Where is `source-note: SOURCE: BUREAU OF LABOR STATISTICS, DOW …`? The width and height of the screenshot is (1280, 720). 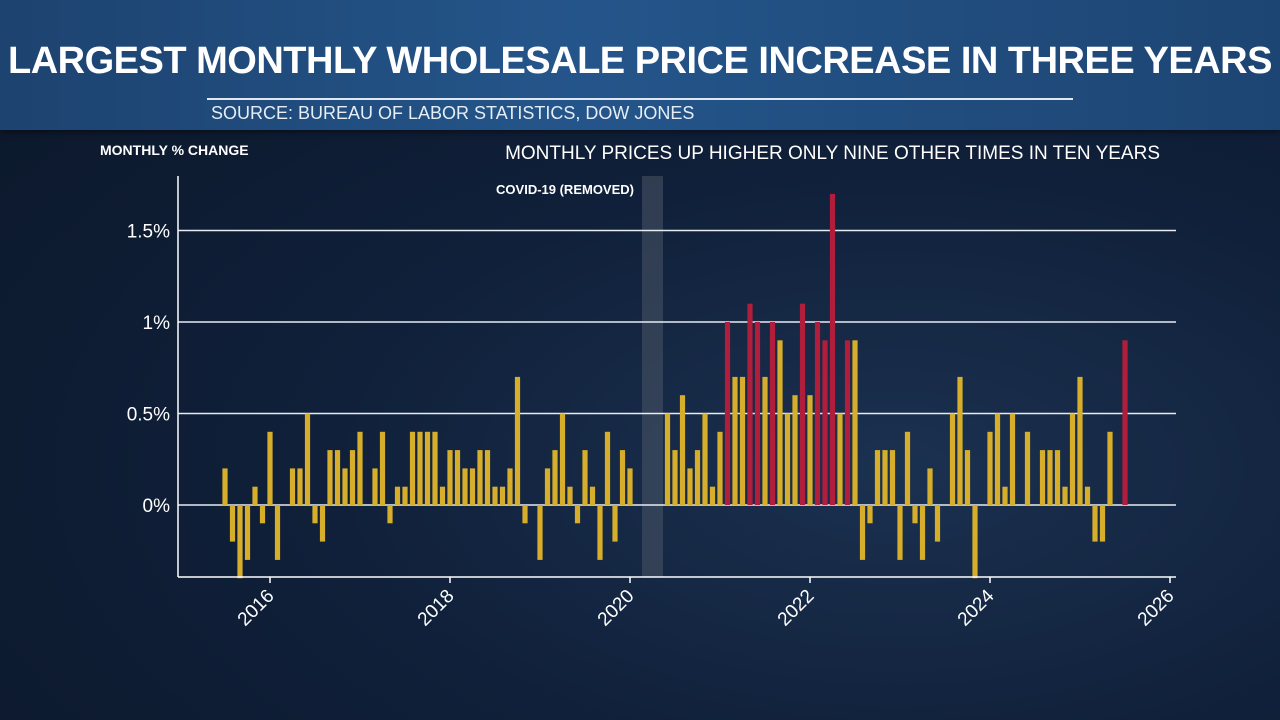 source-note: SOURCE: BUREAU OF LABOR STATISTICS, DOW … is located at coordinates (453, 113).